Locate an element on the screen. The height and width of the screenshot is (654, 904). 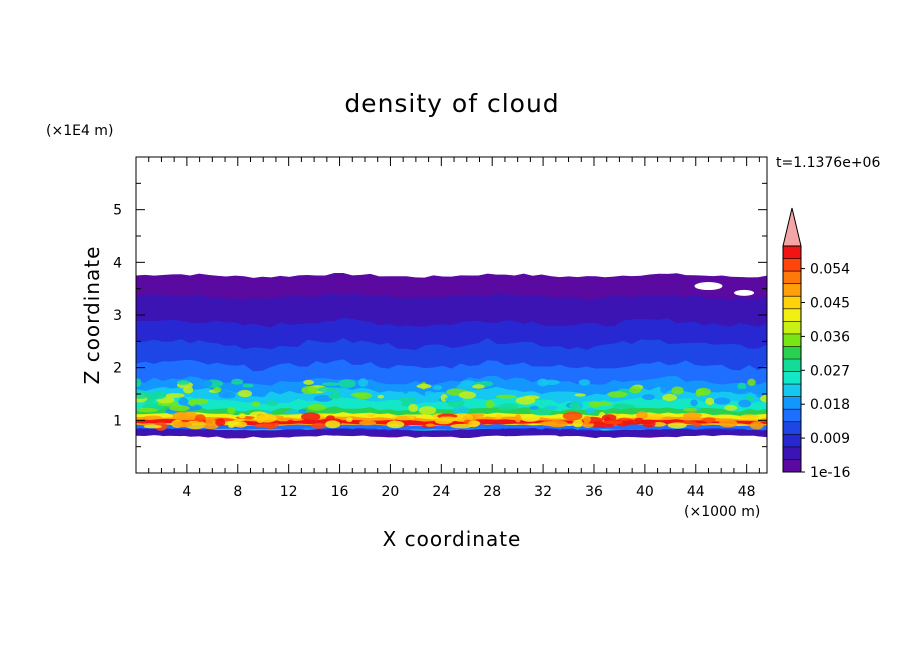
x-tick-label: 40 is located at coordinates (645, 492).